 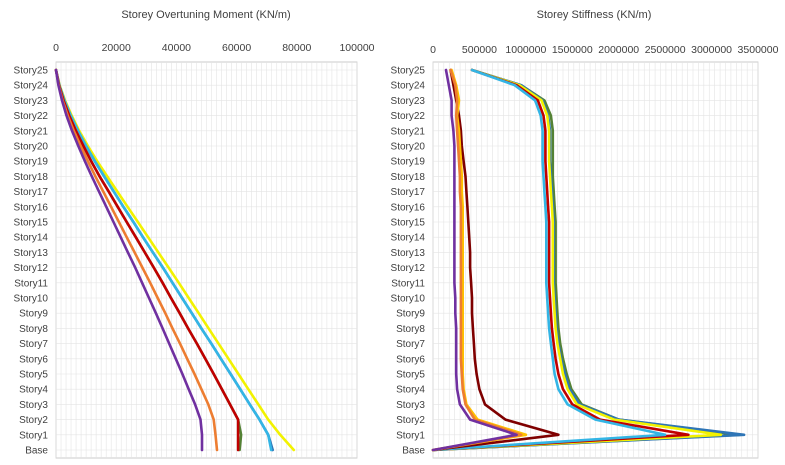 What do you see at coordinates (665, 50) in the screenshot?
I see `stiffness-x-tick-label: 2500000` at bounding box center [665, 50].